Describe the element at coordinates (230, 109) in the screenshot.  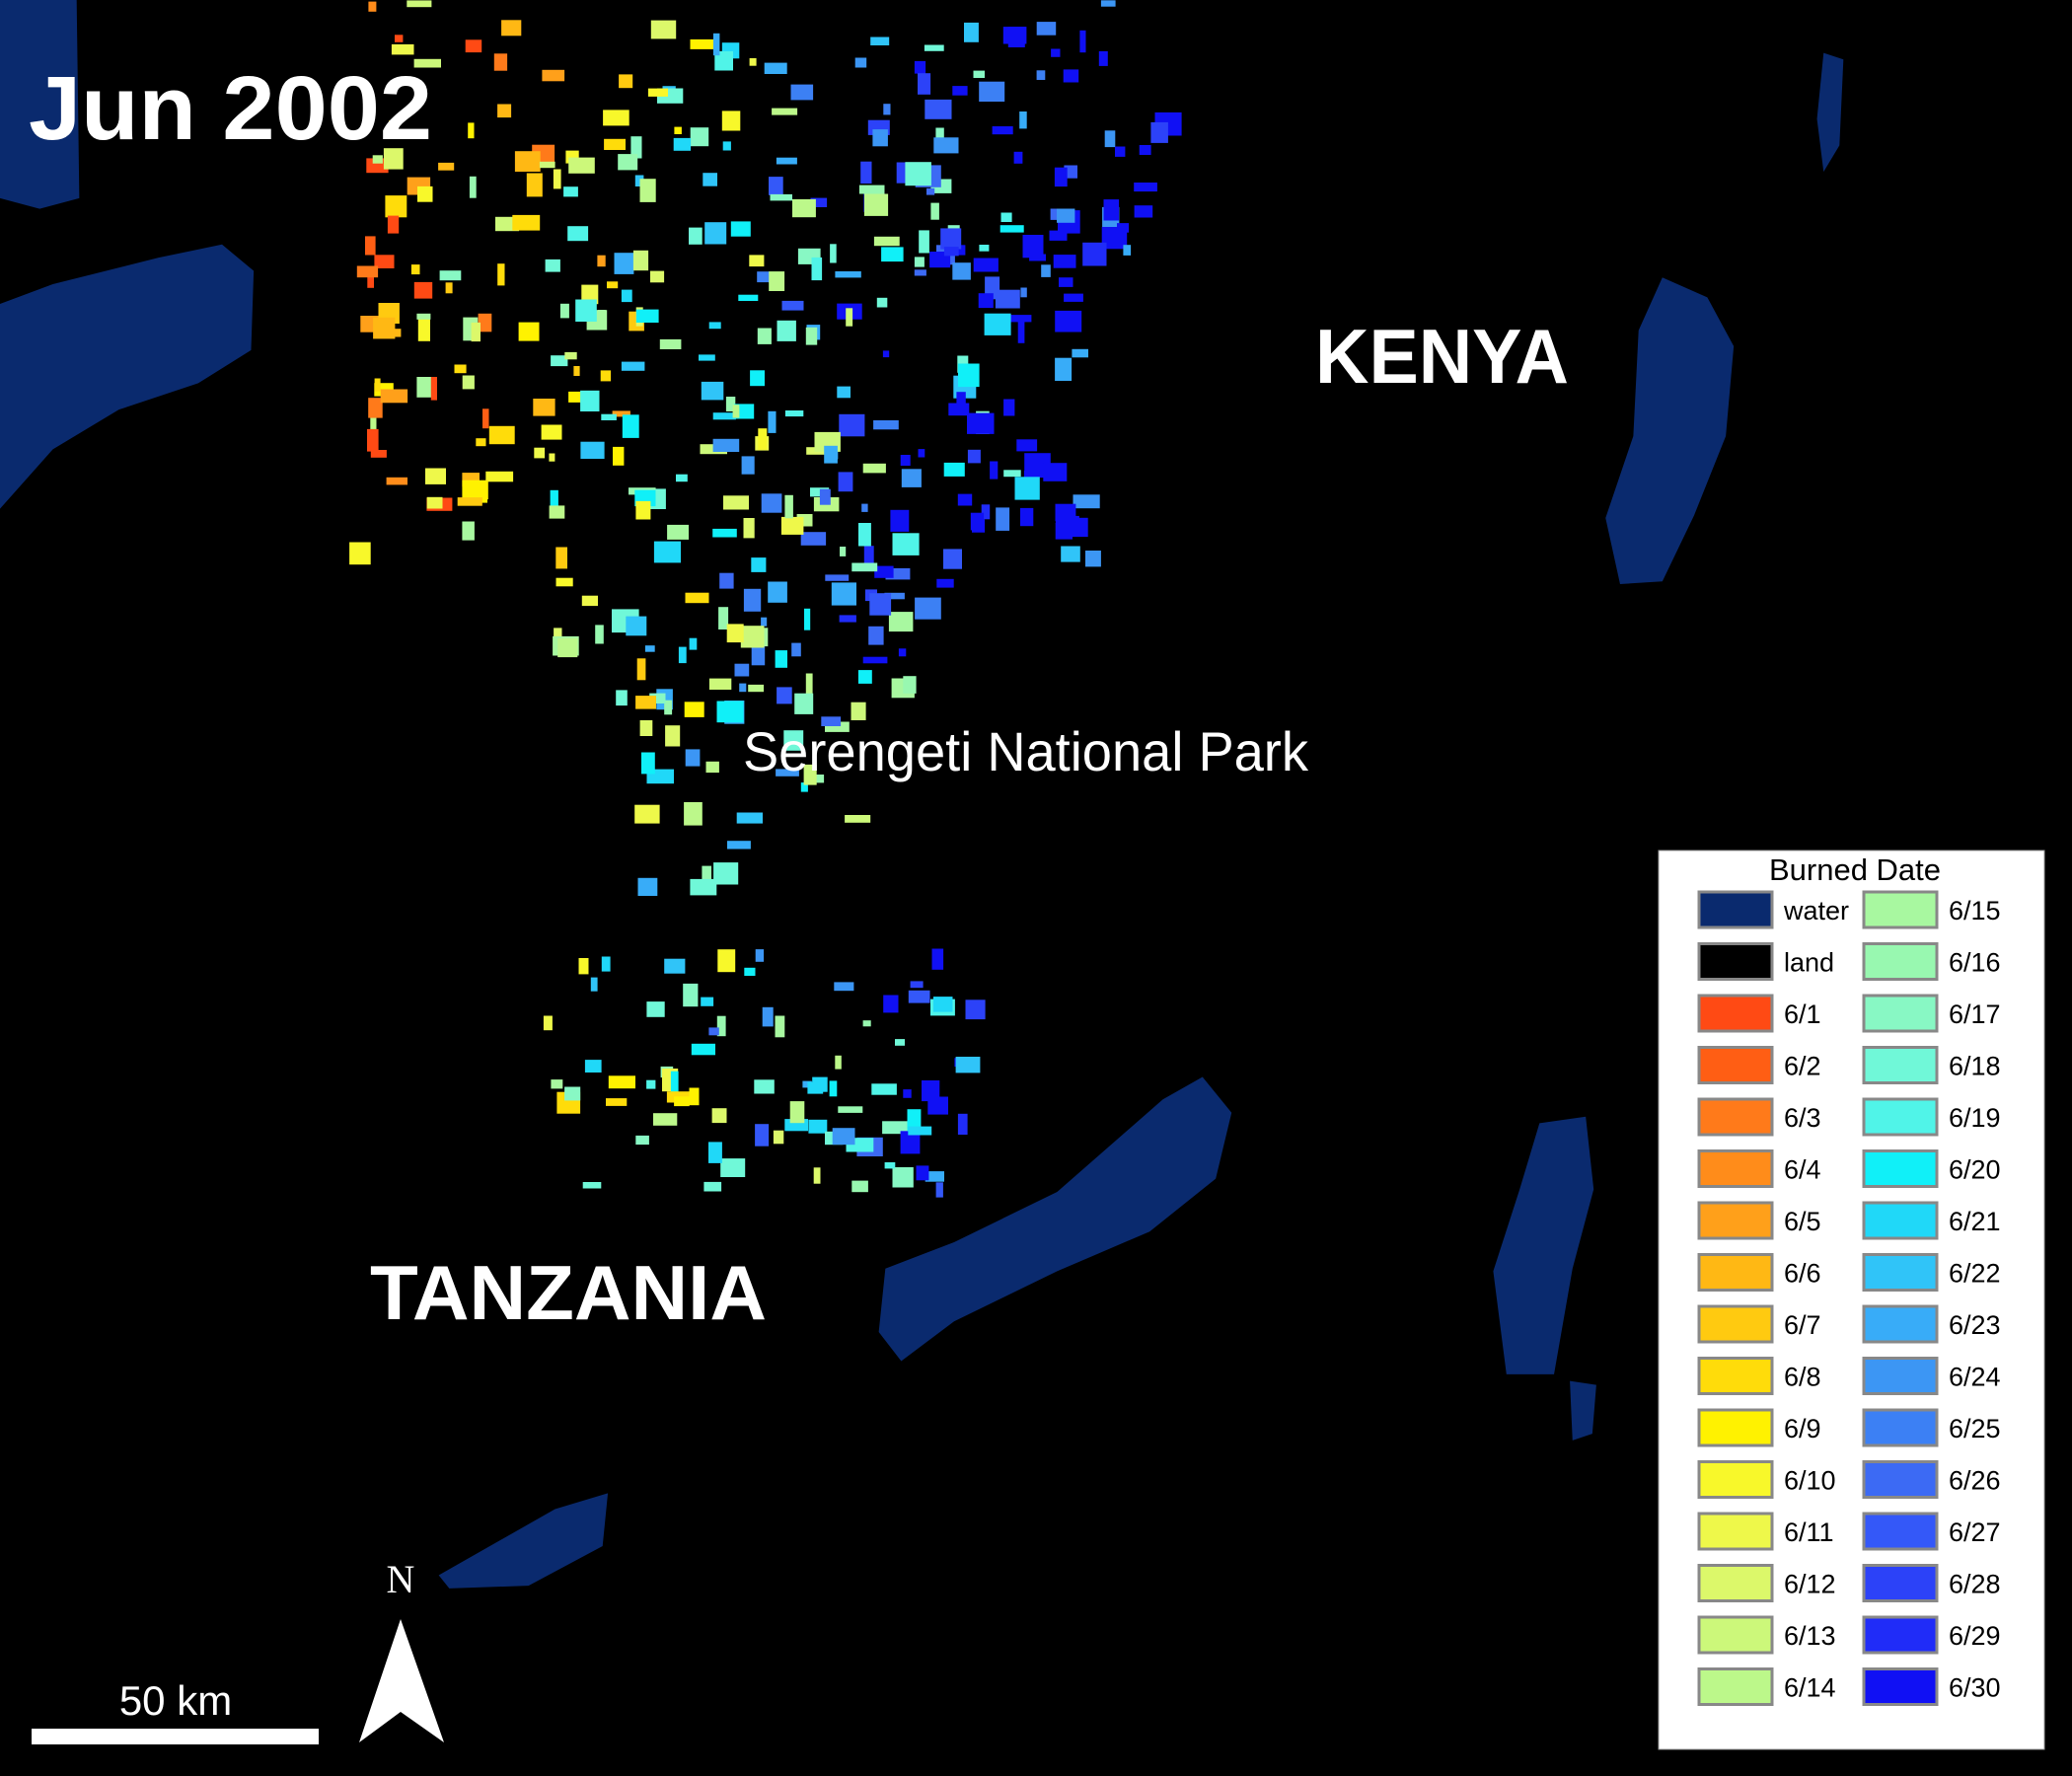
I see `map-title: Jun 2002` at that location.